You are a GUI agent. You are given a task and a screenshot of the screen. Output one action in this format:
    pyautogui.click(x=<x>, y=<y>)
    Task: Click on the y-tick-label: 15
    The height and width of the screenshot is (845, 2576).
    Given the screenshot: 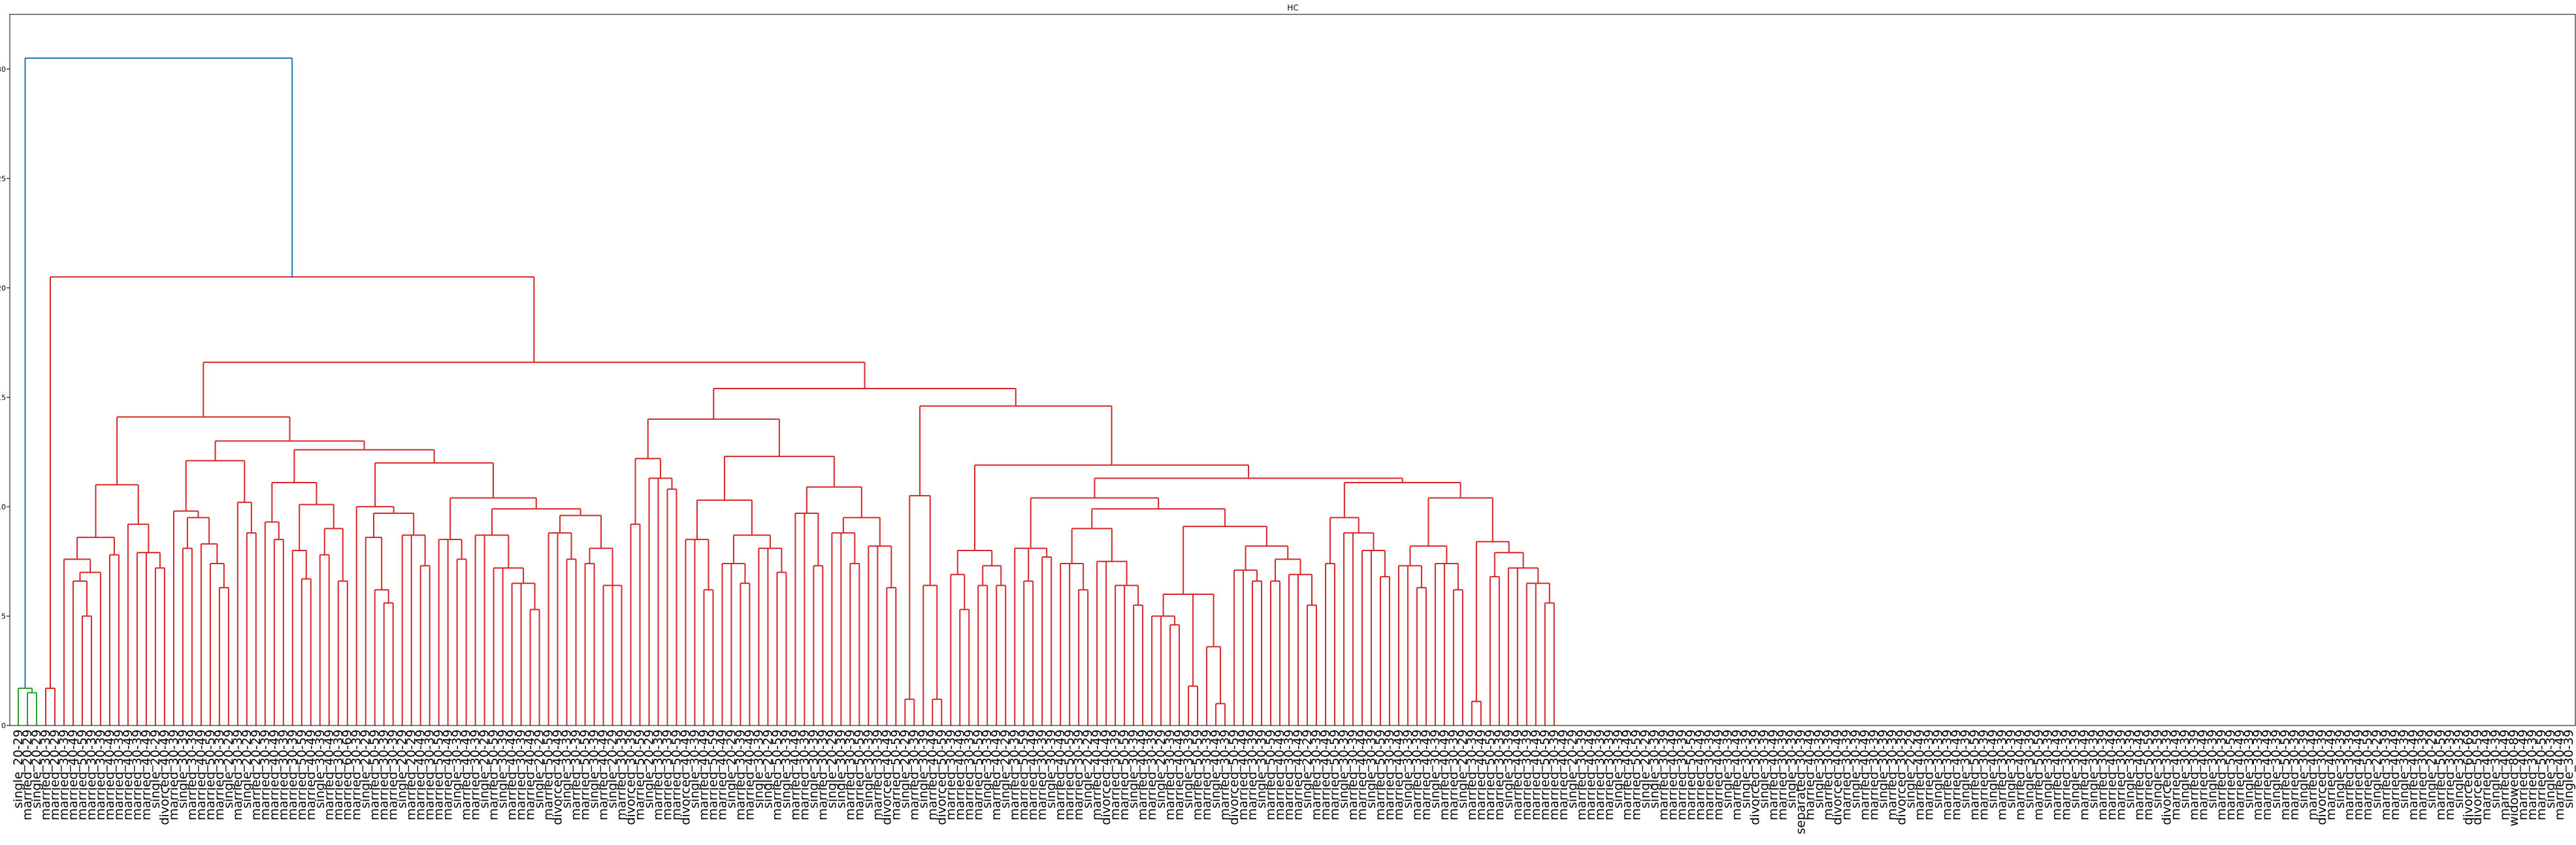 What is the action you would take?
    pyautogui.click(x=3, y=397)
    